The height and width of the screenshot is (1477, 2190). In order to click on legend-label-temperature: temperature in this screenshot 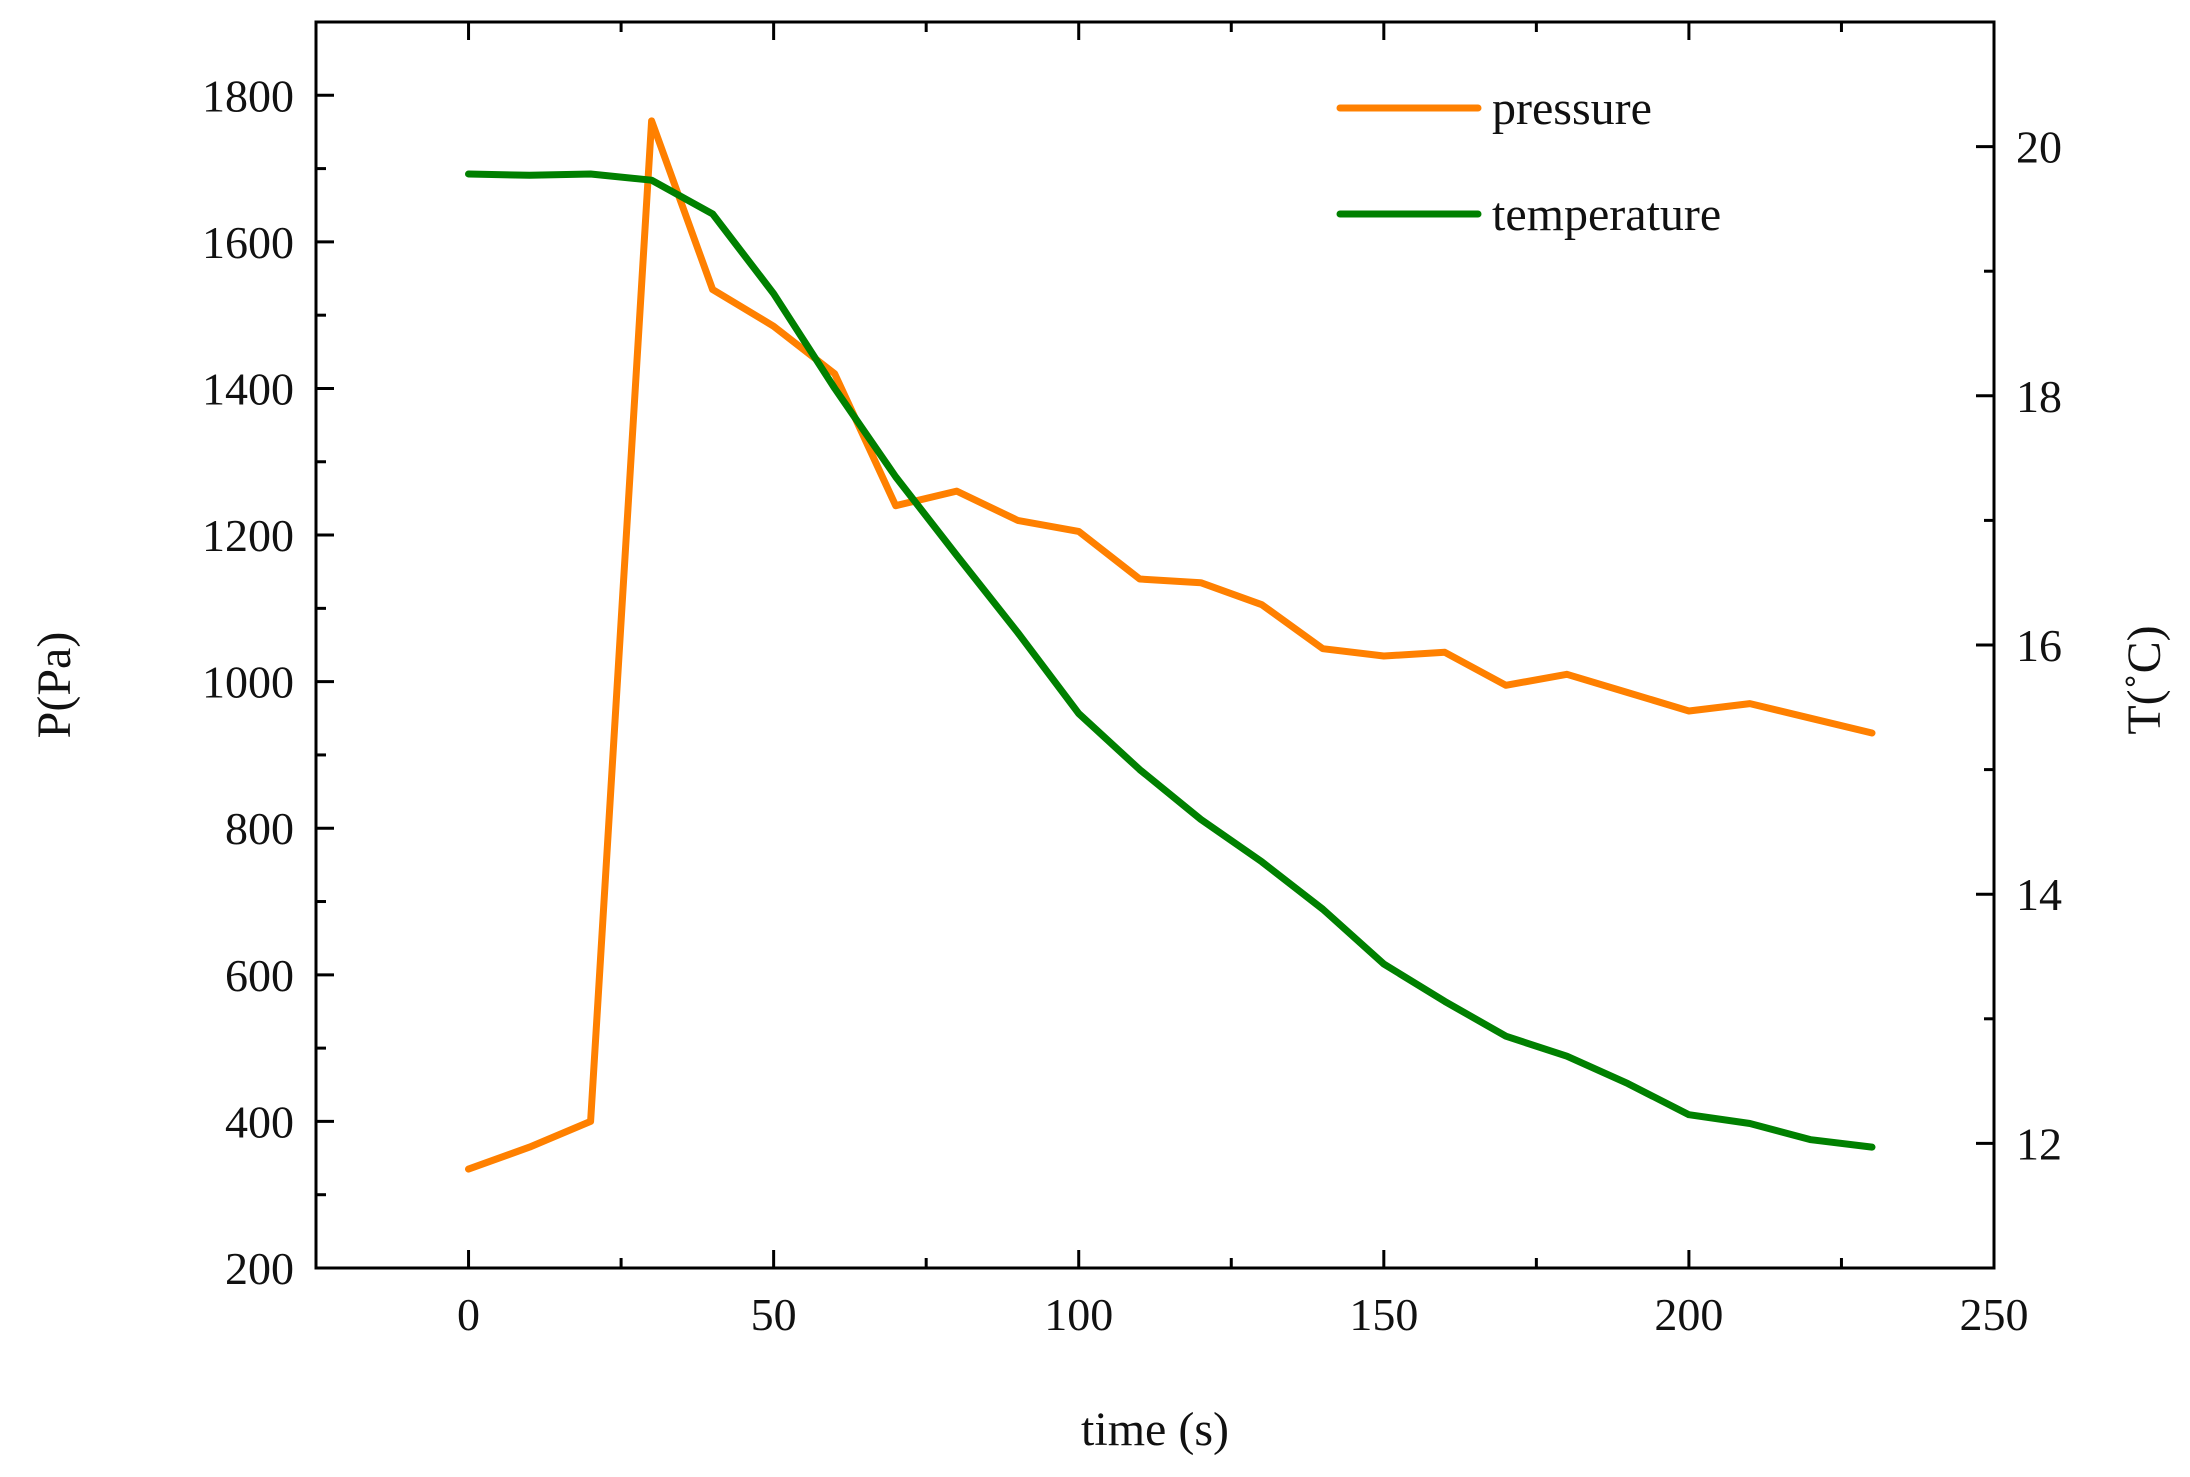, I will do `click(1606, 214)`.